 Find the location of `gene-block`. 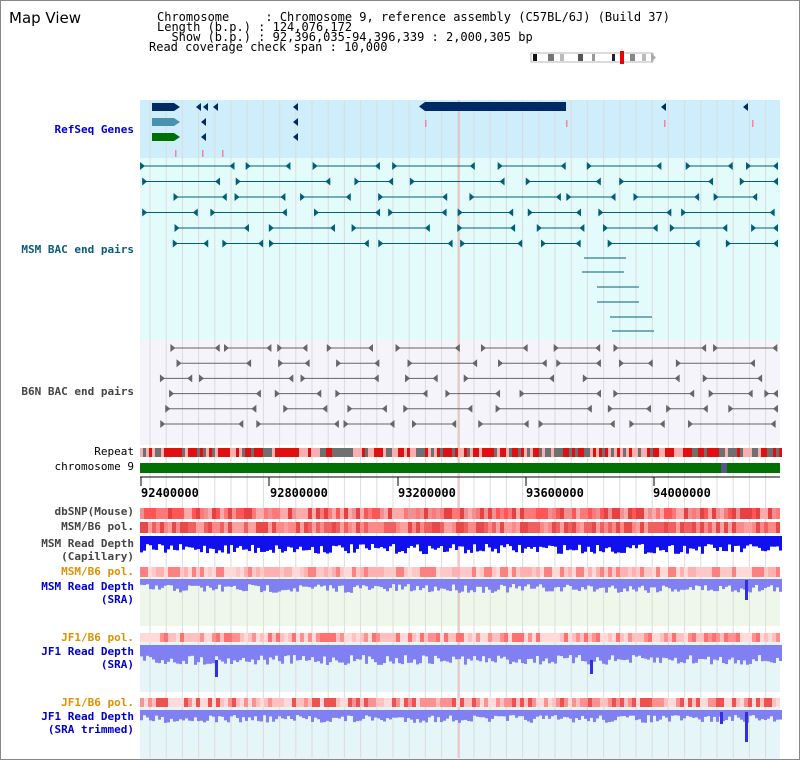

gene-block is located at coordinates (163, 137).